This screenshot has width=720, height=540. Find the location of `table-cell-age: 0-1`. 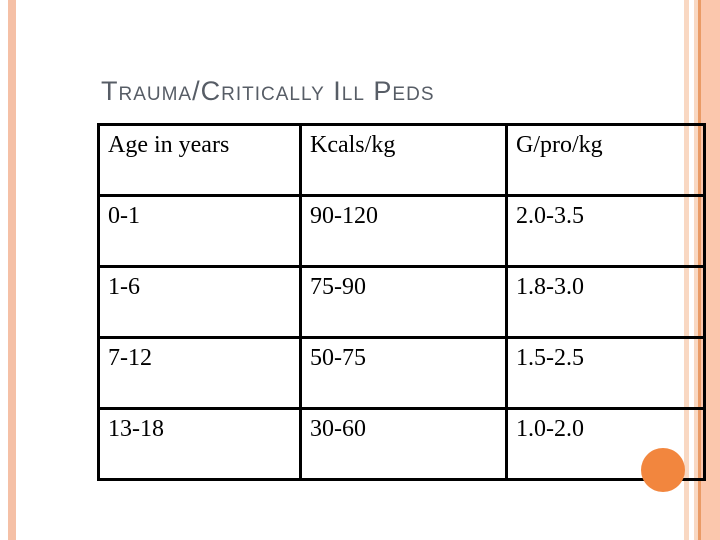

table-cell-age: 0-1 is located at coordinates (199, 231).